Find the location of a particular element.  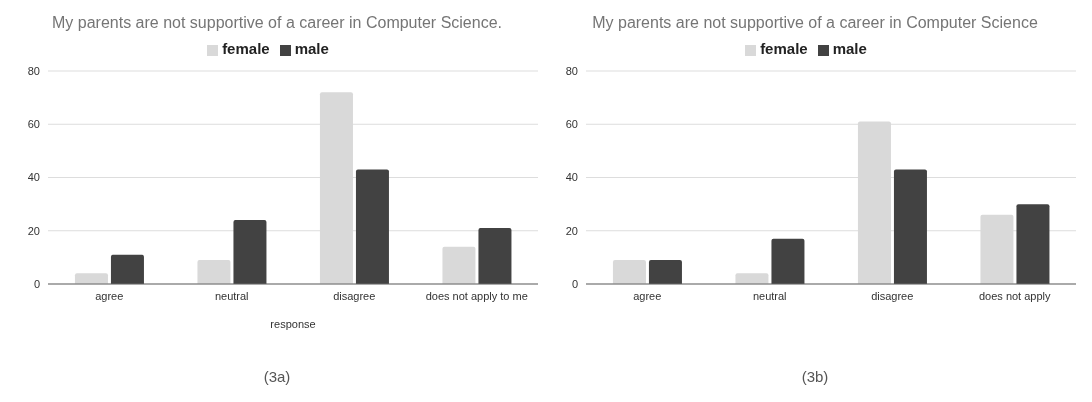

x-tick-label: does not apply to me is located at coordinates (476, 295).